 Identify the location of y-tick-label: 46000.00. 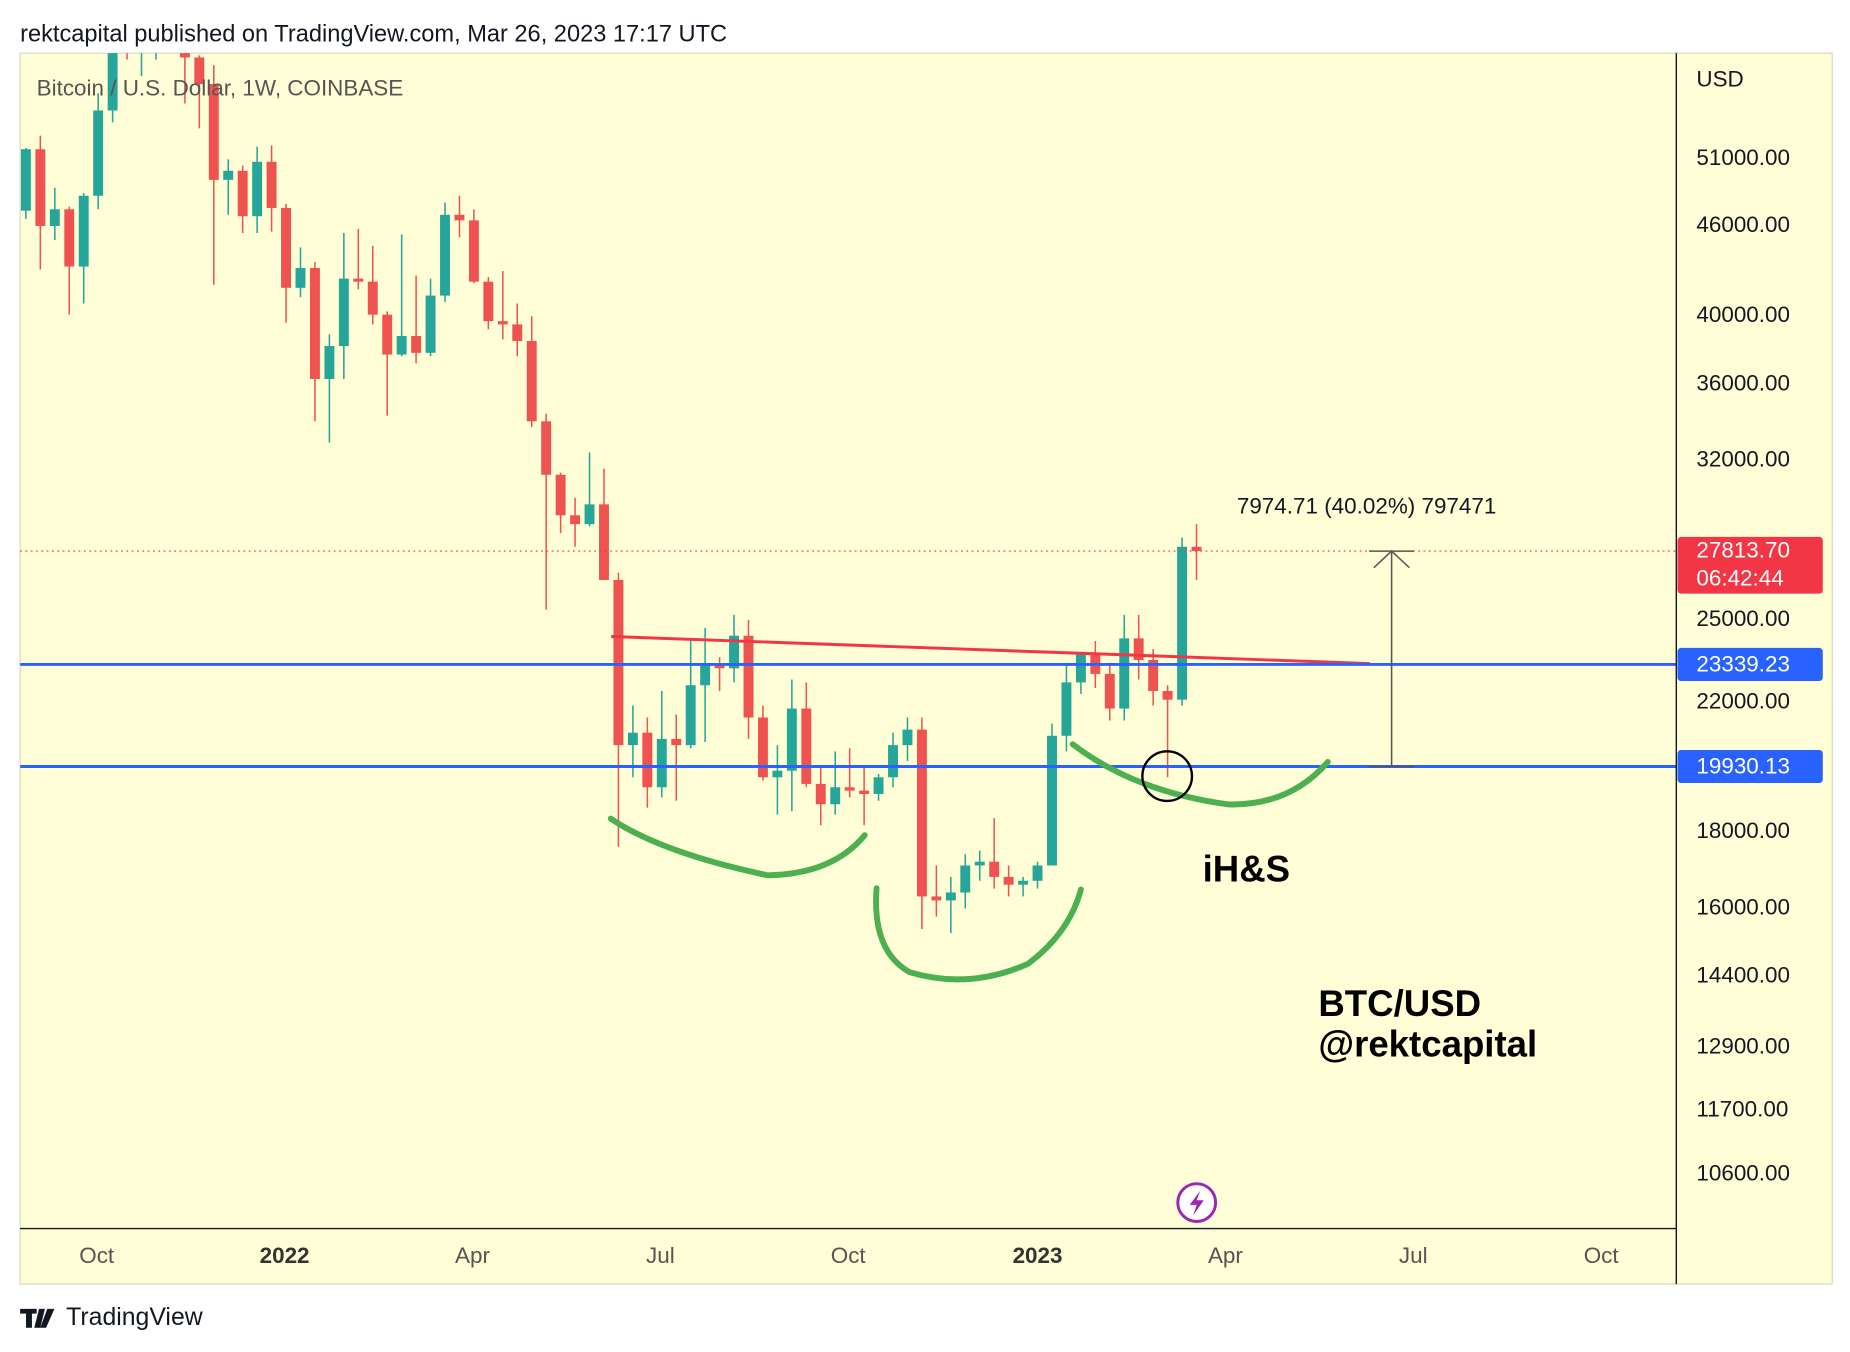
(1743, 224).